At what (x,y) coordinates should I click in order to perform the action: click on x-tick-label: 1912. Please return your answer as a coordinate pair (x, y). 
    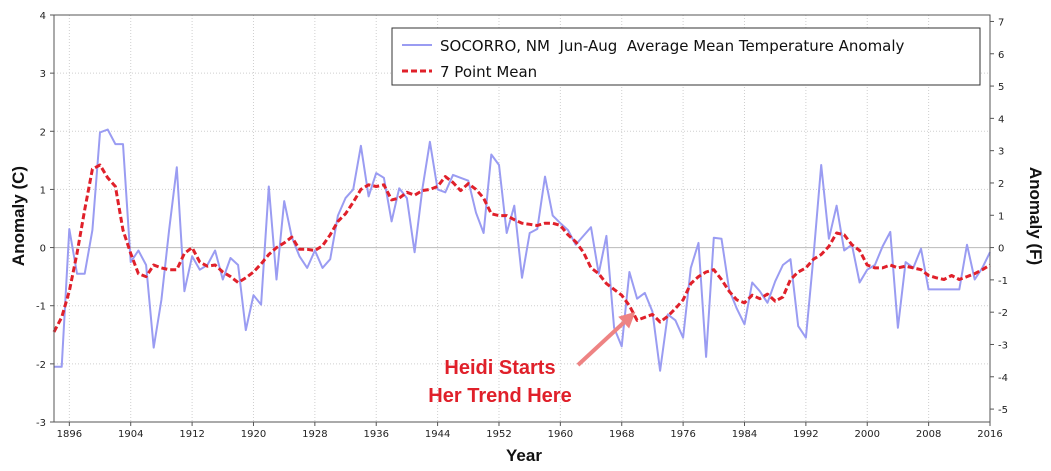
    Looking at the image, I should click on (191, 434).